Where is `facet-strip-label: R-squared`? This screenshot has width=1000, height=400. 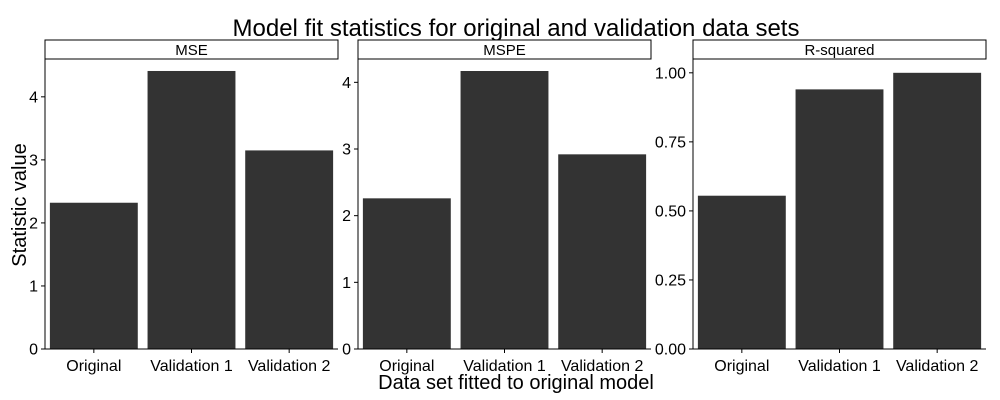 facet-strip-label: R-squared is located at coordinates (839, 50).